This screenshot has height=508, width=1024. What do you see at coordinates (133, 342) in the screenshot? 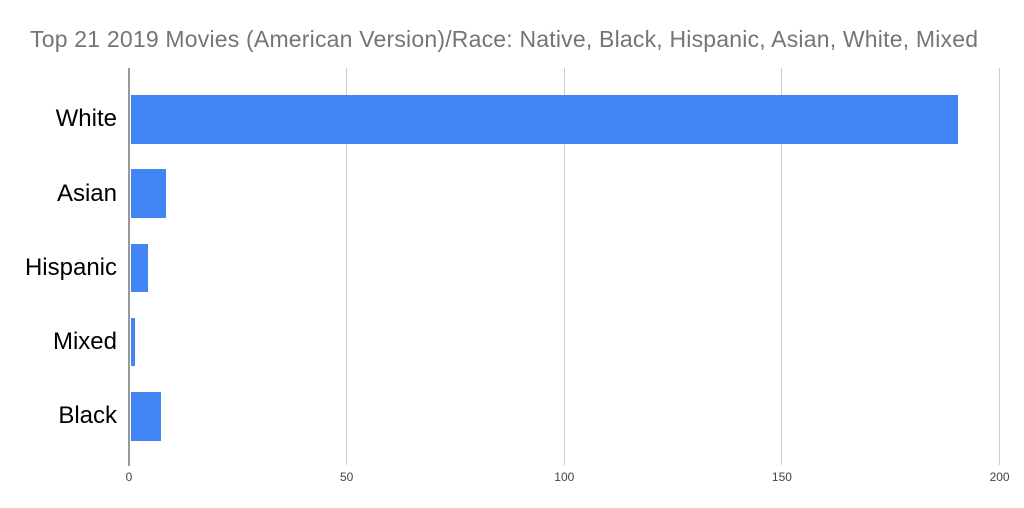
I see `bar-mixed` at bounding box center [133, 342].